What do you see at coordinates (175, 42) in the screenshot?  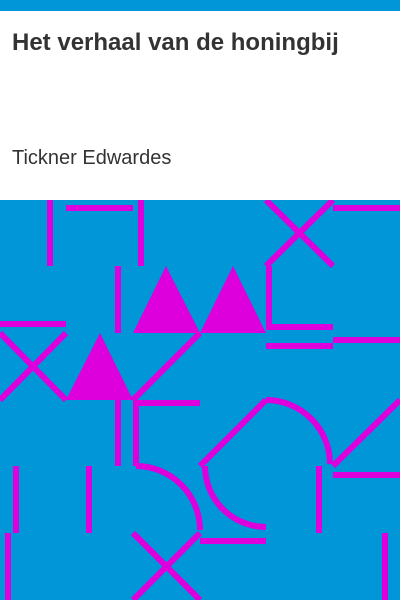 I see `book-title: Het verhaal van de honingbij` at bounding box center [175, 42].